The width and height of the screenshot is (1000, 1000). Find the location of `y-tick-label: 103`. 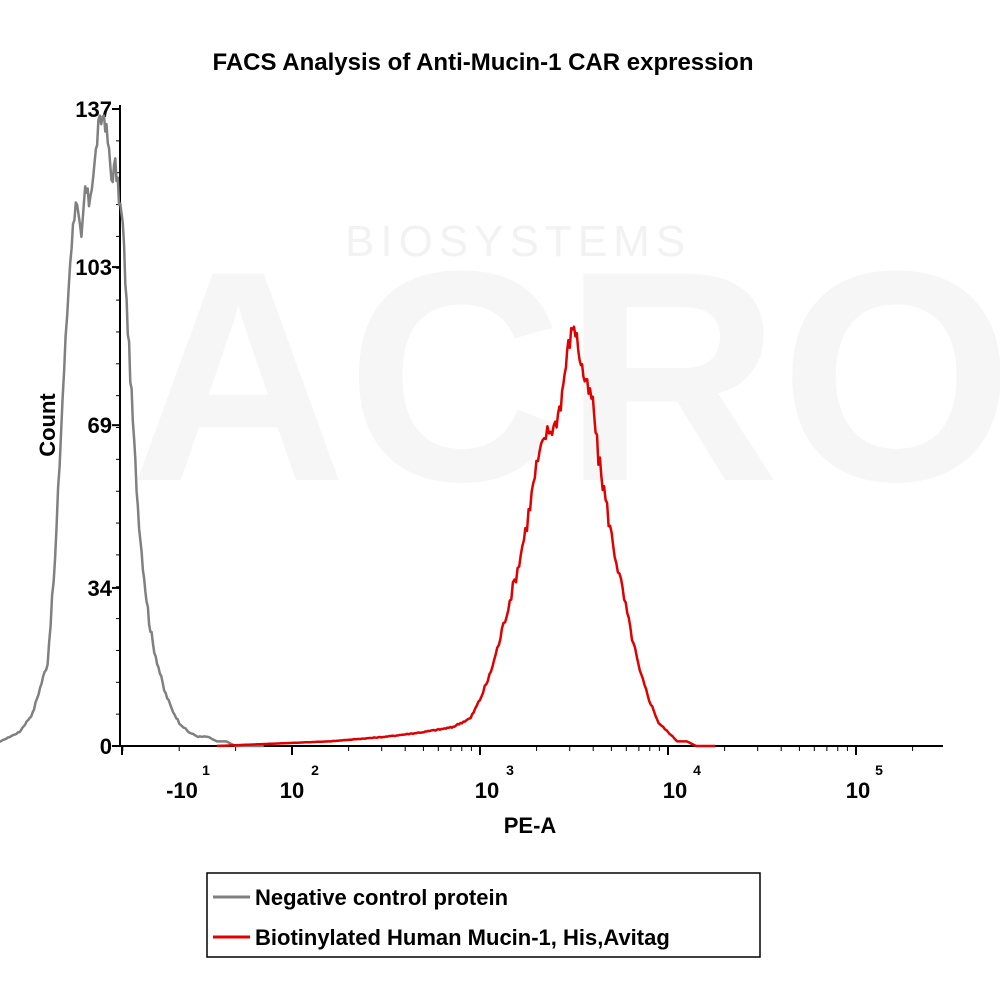

y-tick-label: 103 is located at coordinates (93, 267).